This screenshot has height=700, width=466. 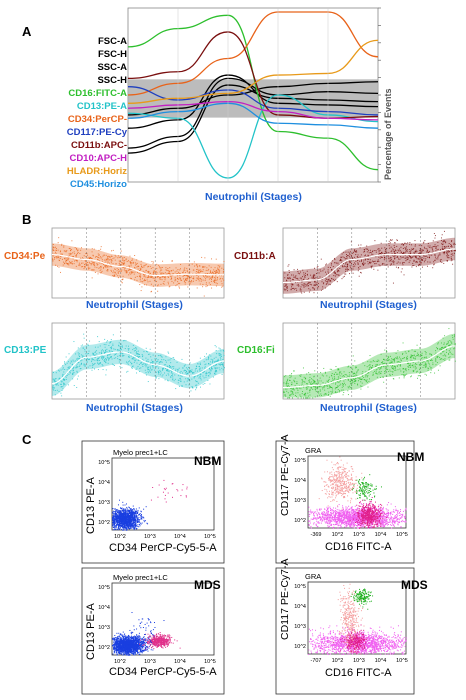 What do you see at coordinates (104, 588) in the screenshot?
I see `c3-ytick: 10^5` at bounding box center [104, 588].